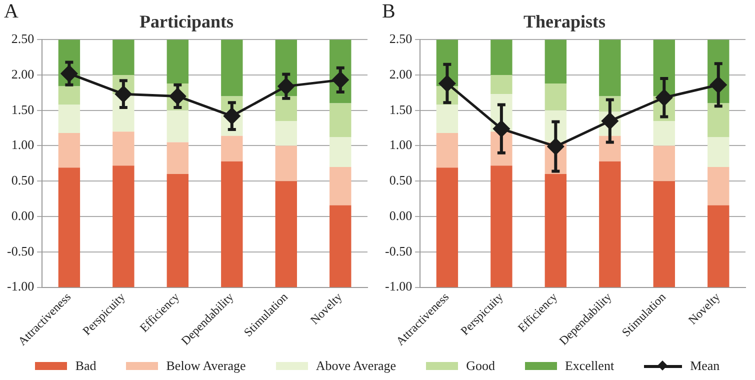 The height and width of the screenshot is (380, 755). I want to click on chart-title: Therapists, so click(564, 21).